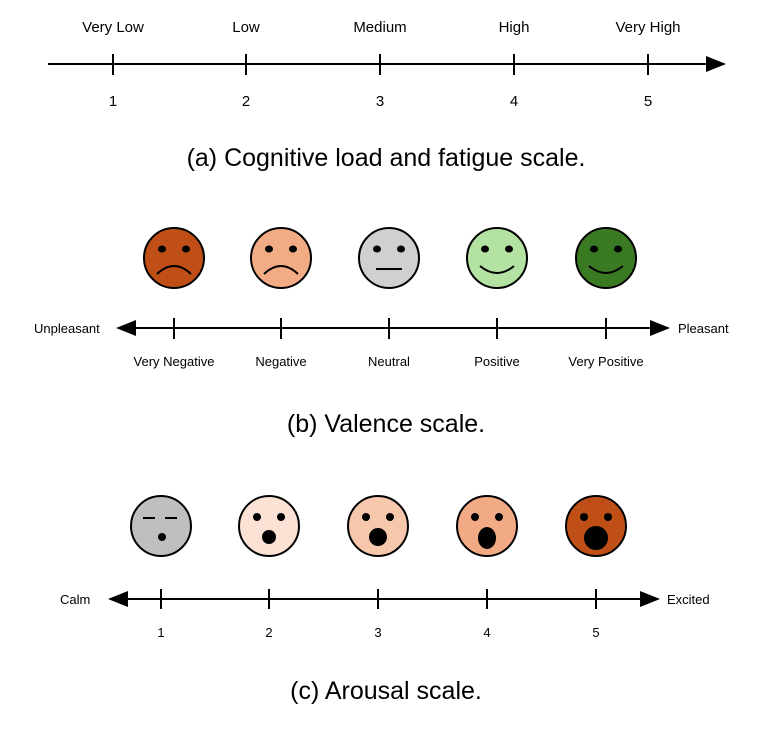 This screenshot has width=774, height=735. I want to click on arousal-number-label: 4, so click(486, 632).